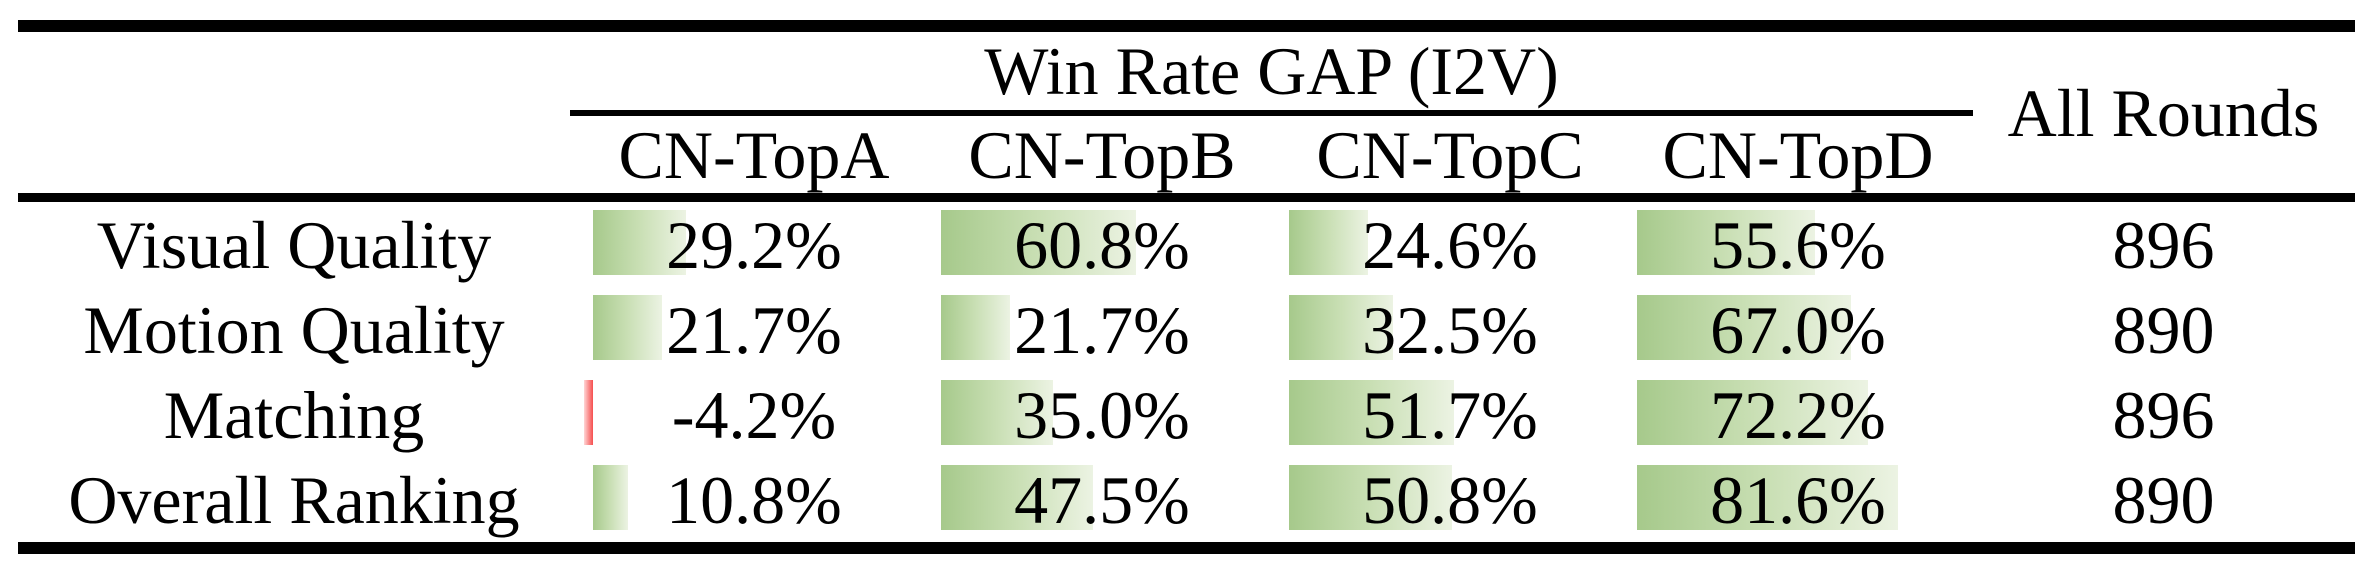  Describe the element at coordinates (294, 499) in the screenshot. I see `row-label-overall-ranking: Overall Ranking` at that location.